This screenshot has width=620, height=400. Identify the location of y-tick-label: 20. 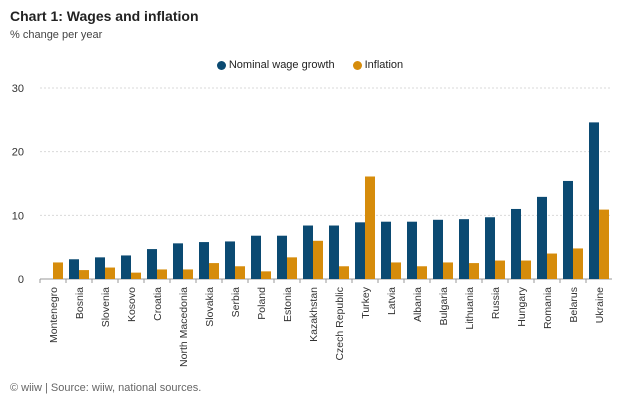
(18, 153).